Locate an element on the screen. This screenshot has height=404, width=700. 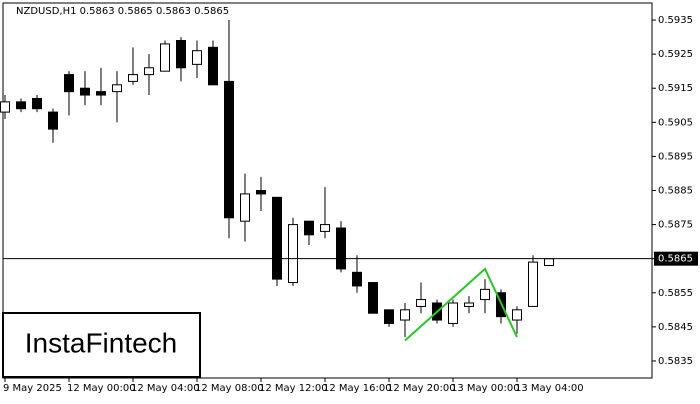
x-tick-label: 13 May 04:00 is located at coordinates (549, 388).